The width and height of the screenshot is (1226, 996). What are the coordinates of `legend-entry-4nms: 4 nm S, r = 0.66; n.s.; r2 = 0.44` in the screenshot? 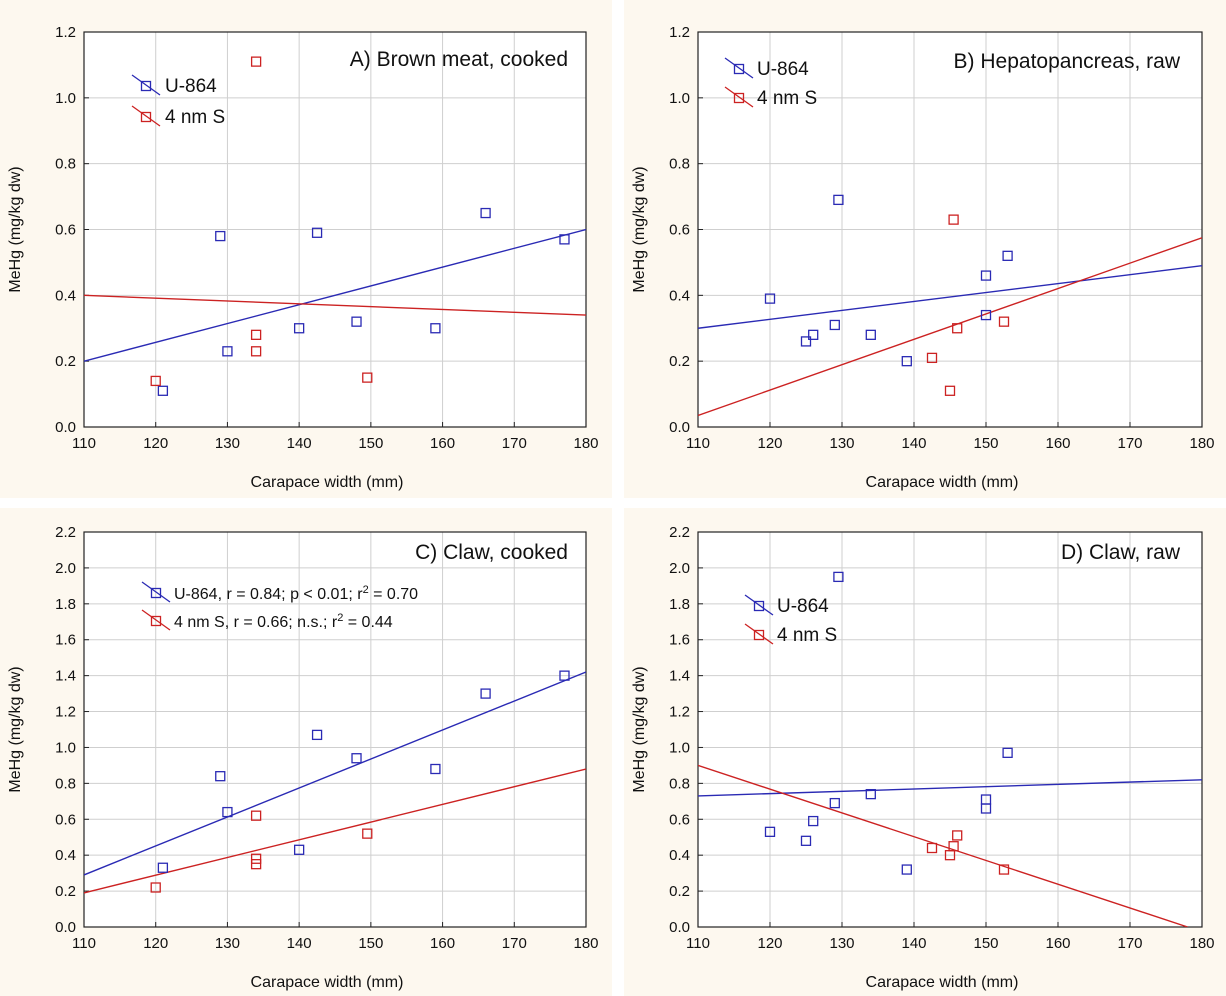 It's located at (267, 620).